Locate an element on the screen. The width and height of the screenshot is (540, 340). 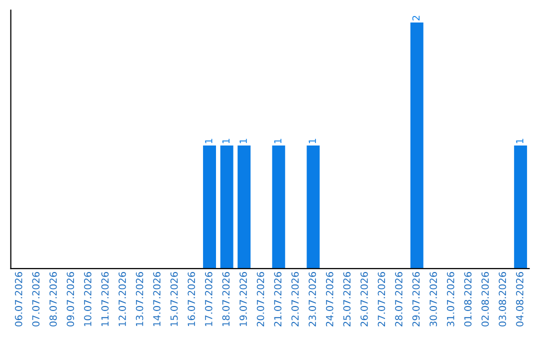
x-tick-label: 08.07.2026 is located at coordinates (53, 299).